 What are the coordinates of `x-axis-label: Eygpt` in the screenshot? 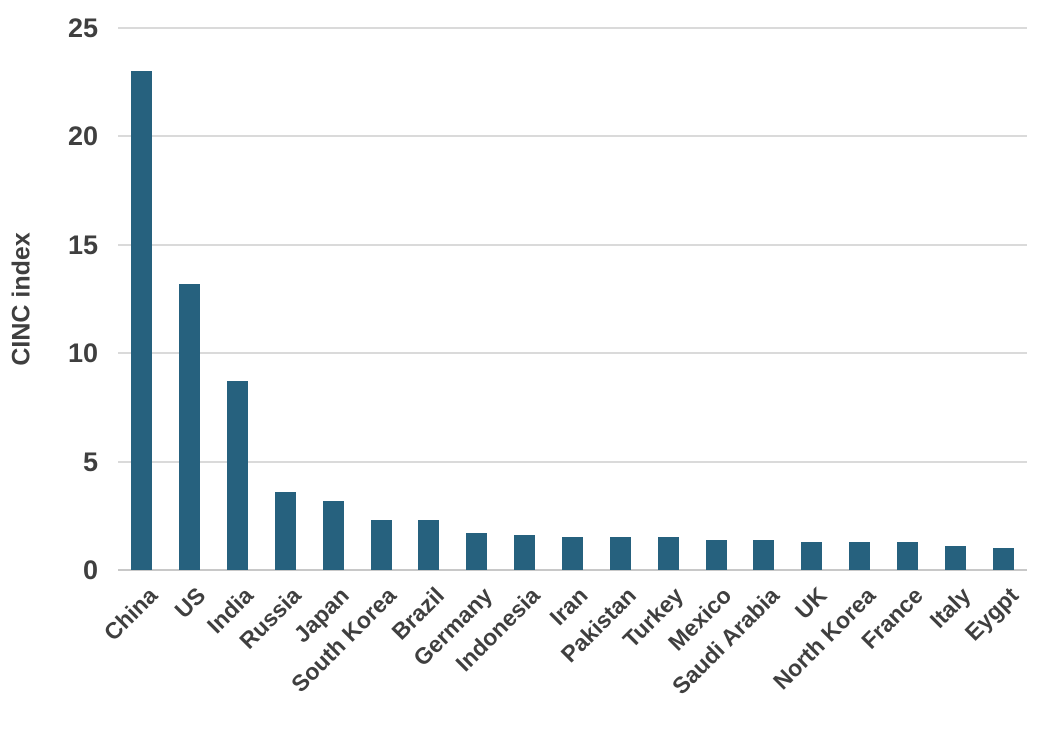 It's located at (991, 614).